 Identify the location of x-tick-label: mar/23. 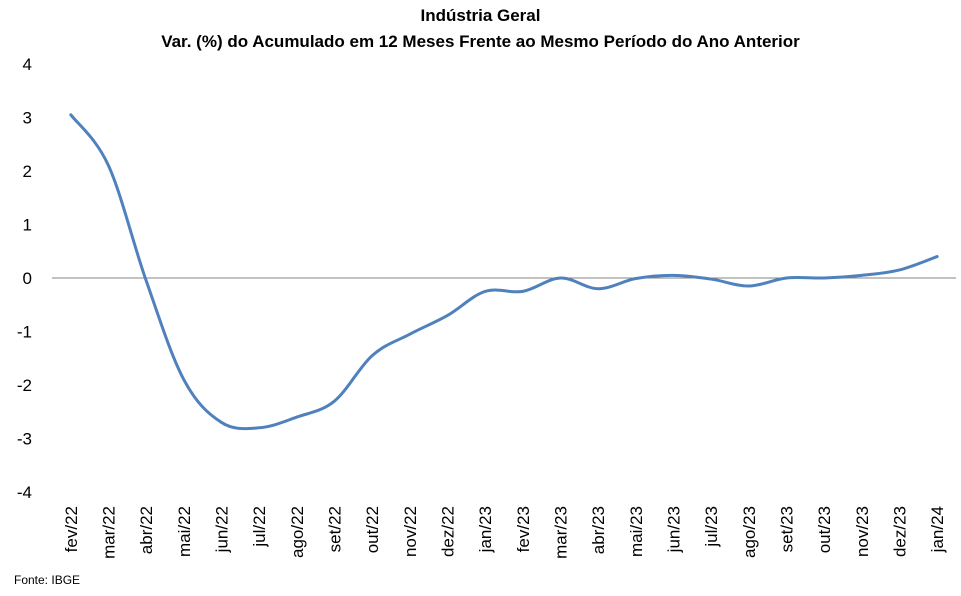
(561, 532).